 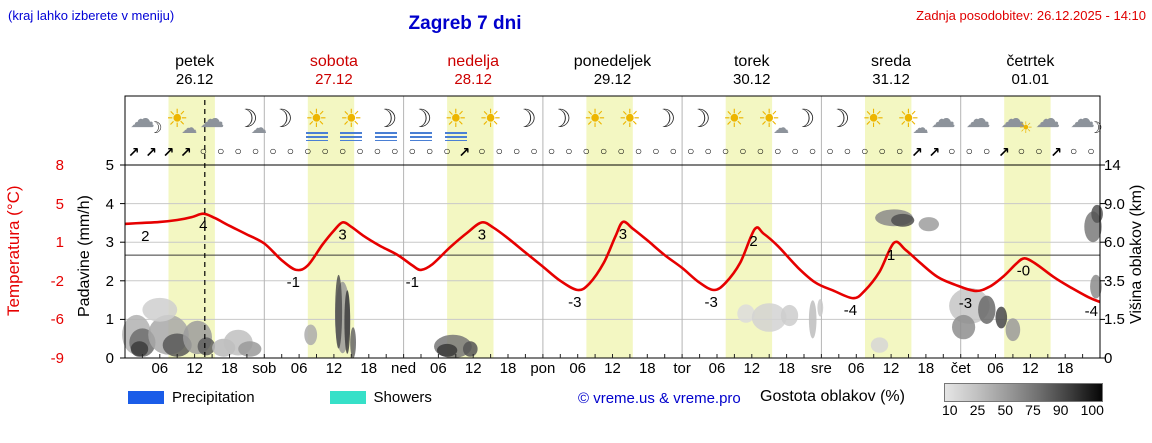 I want to click on day-abbrev-label: pon, so click(x=543, y=368).